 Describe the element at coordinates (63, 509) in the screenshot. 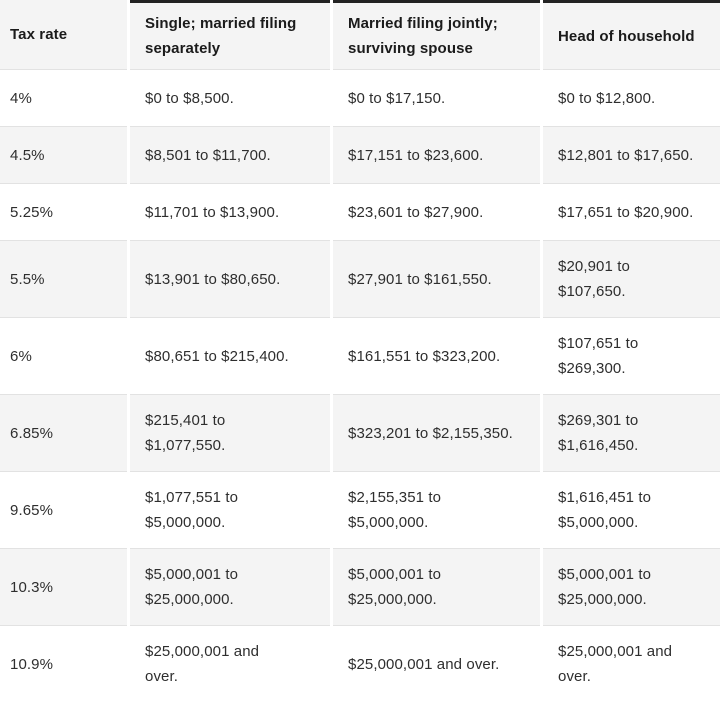

I see `tax-rate-cell: 9.65%` at that location.